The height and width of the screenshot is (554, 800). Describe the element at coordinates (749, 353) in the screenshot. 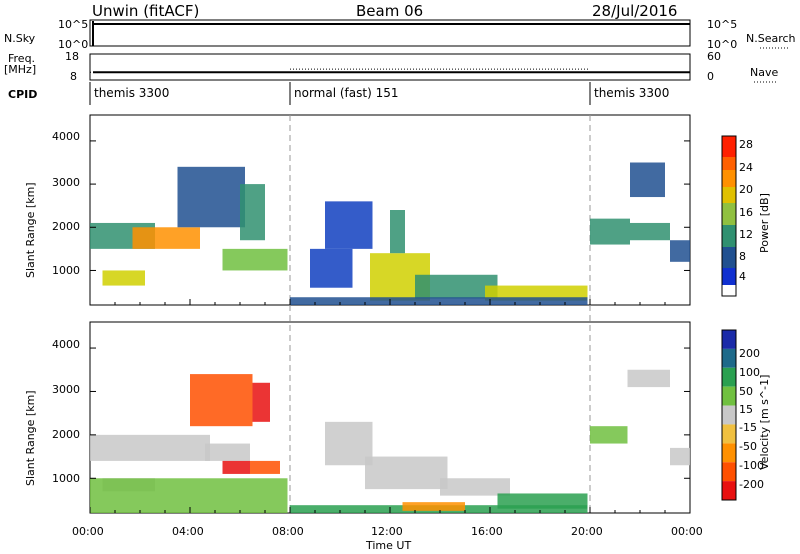

I see `vel-cb-tick-200: 200` at that location.